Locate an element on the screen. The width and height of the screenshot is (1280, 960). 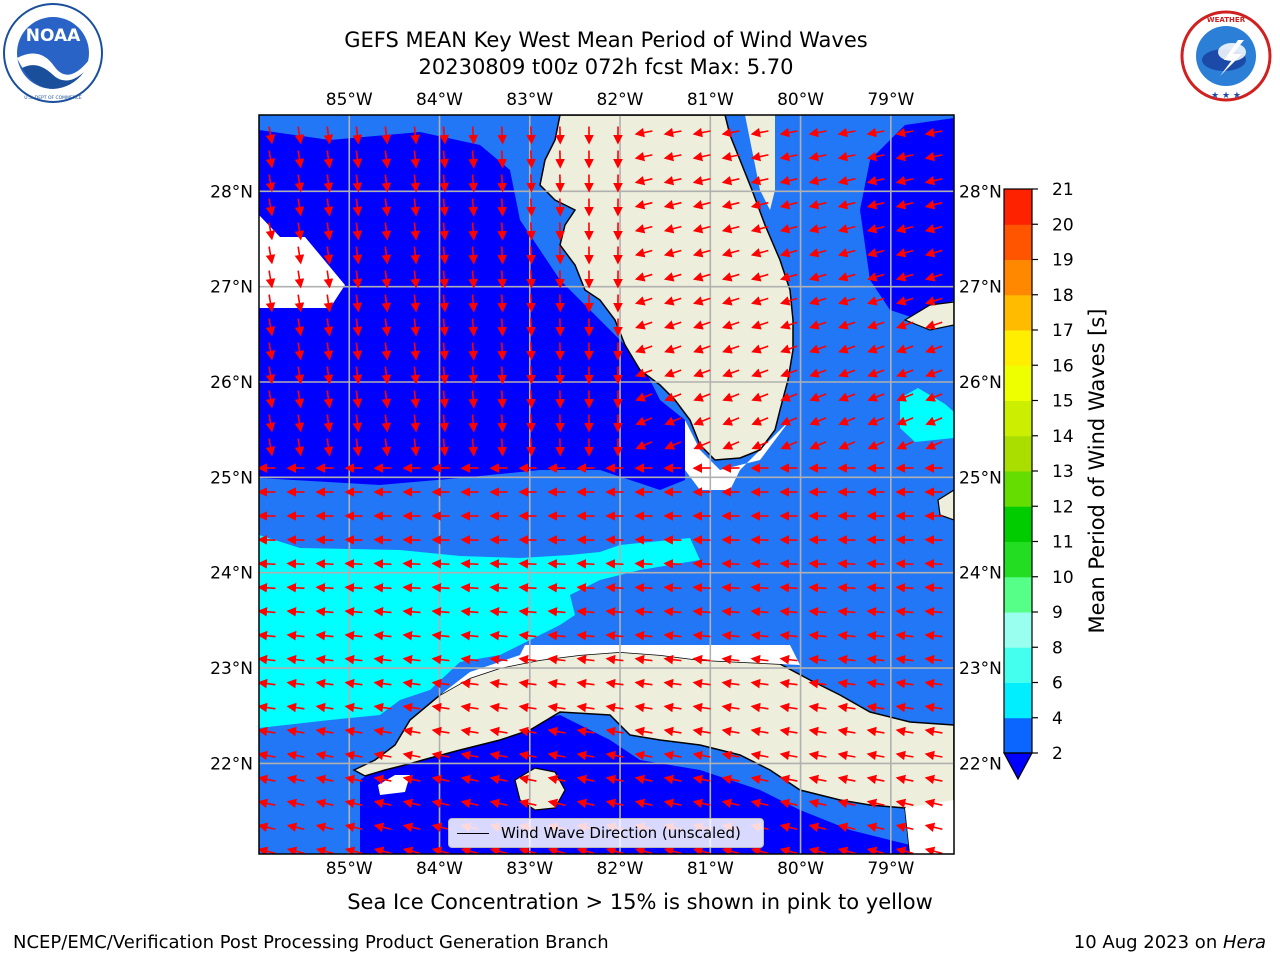
lat-label-left: 22°N is located at coordinates (231, 764).